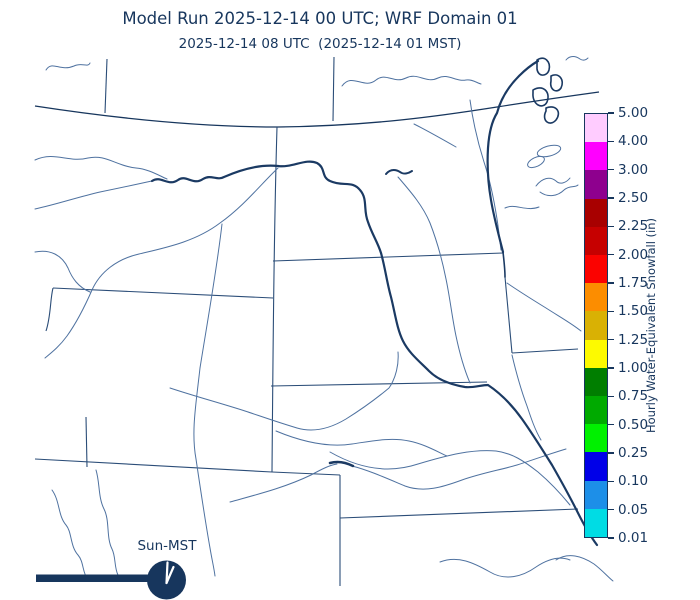 Image resolution: width=700 pixels, height=600 pixels. I want to click on white-river, so click(361, 443).